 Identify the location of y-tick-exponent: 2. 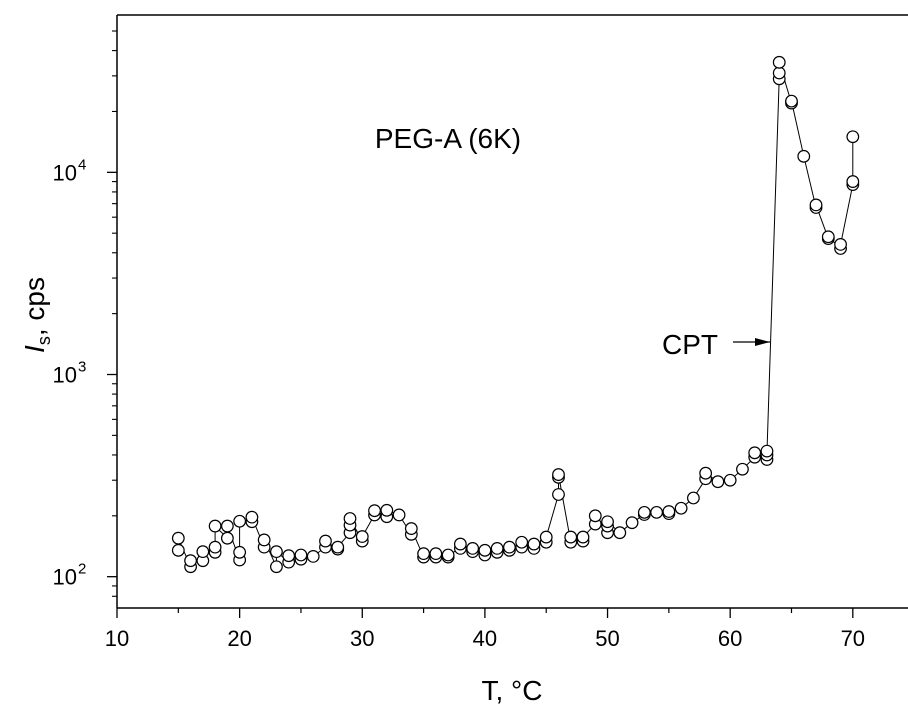
(82, 569).